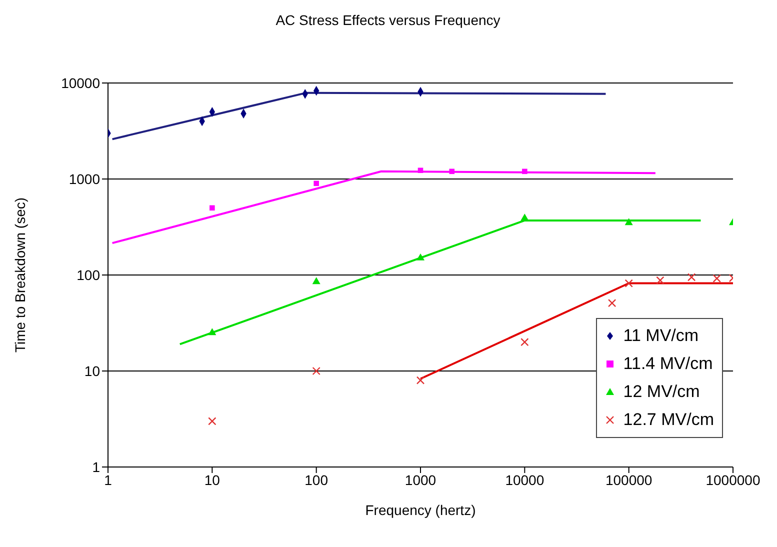  I want to click on y-tick-label: 1, so click(96, 466).